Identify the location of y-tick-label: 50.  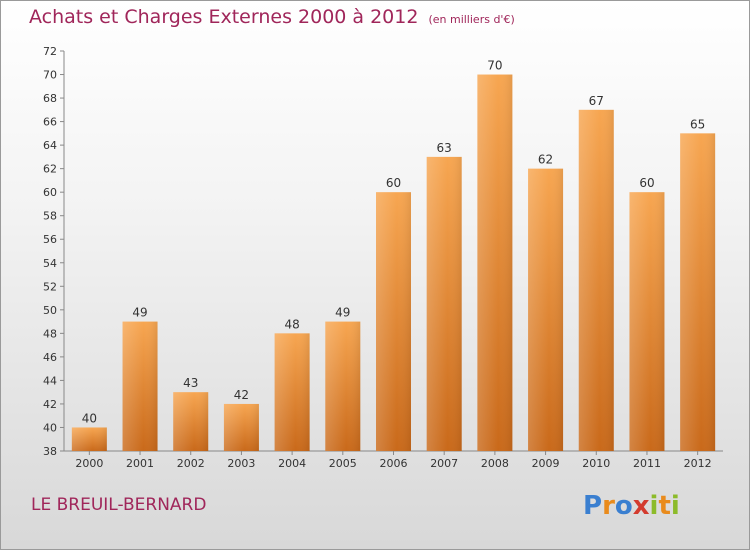
(50, 310).